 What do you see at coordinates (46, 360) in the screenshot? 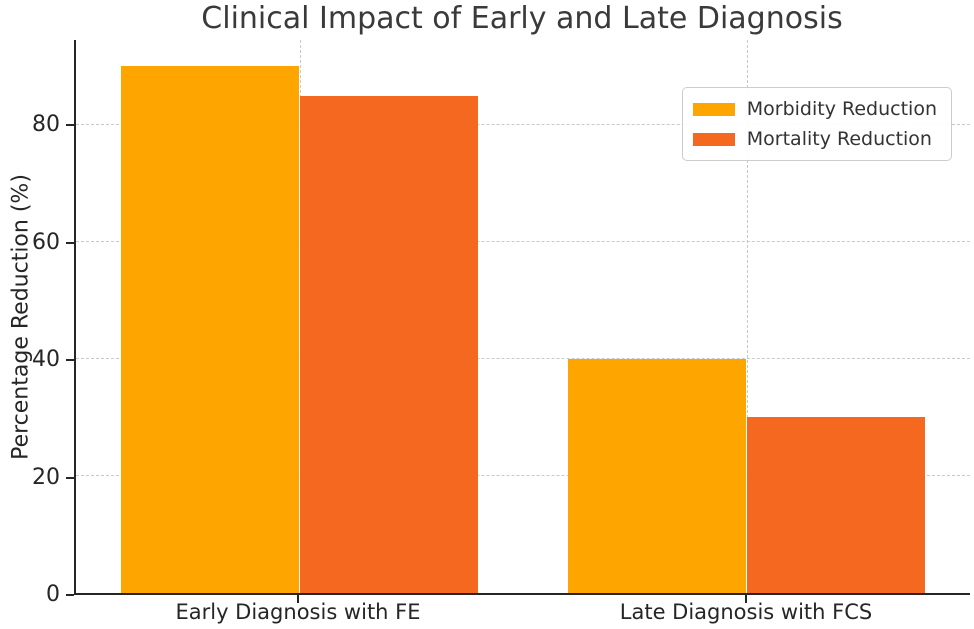
I see `y-tick-label: 40` at bounding box center [46, 360].